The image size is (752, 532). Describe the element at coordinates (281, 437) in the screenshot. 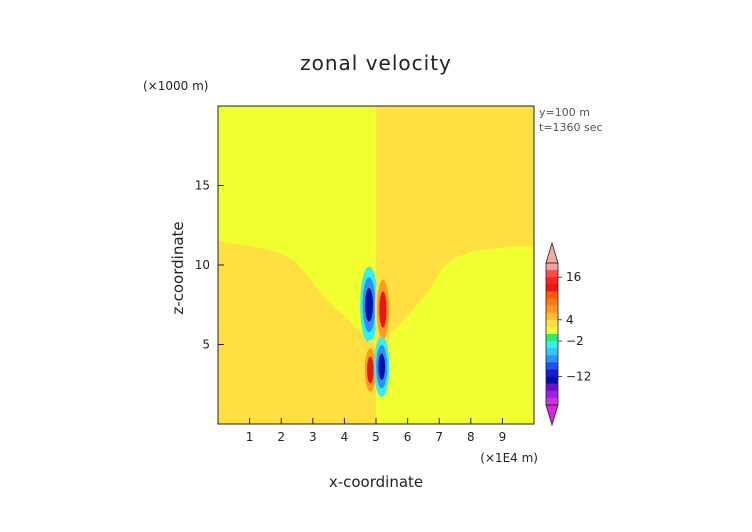

I see `x-tick-label: 2` at that location.